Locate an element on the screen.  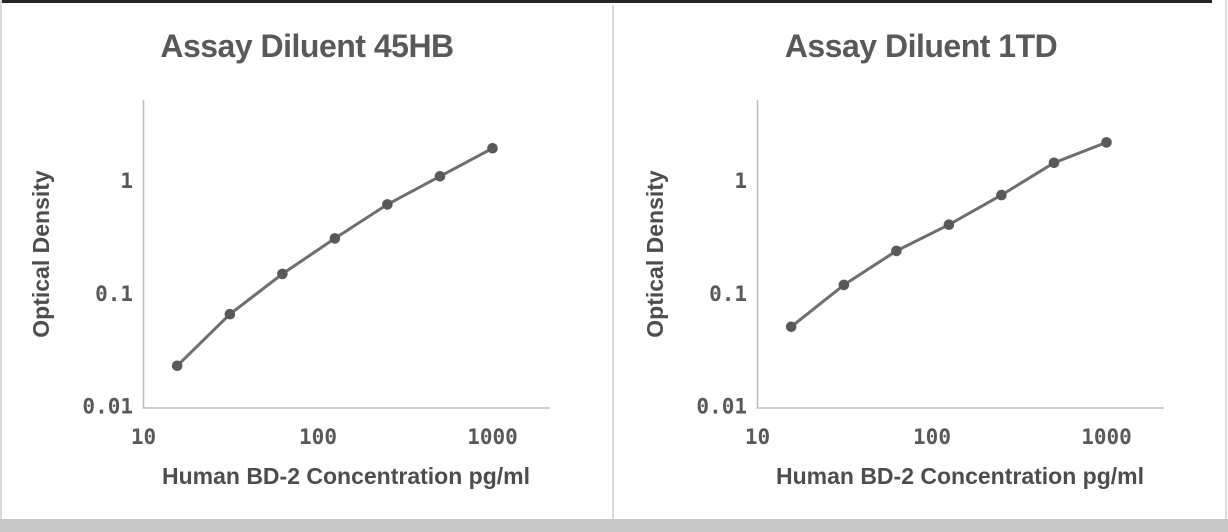
panel-divider is located at coordinates (613, 262).